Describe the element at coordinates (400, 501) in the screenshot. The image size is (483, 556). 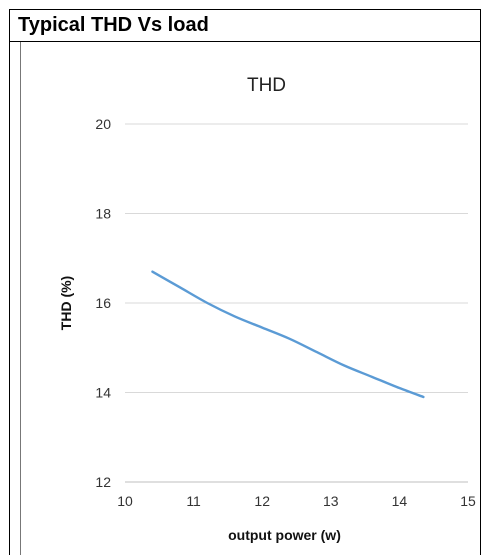
I see `x-tick-label: 14` at that location.